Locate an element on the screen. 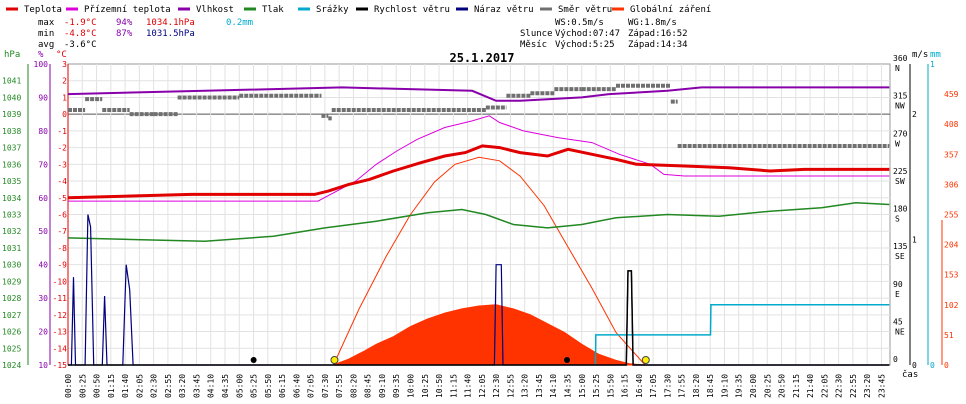 This screenshot has height=404, width=966. axis-degc-tick: -12 is located at coordinates (60, 315).